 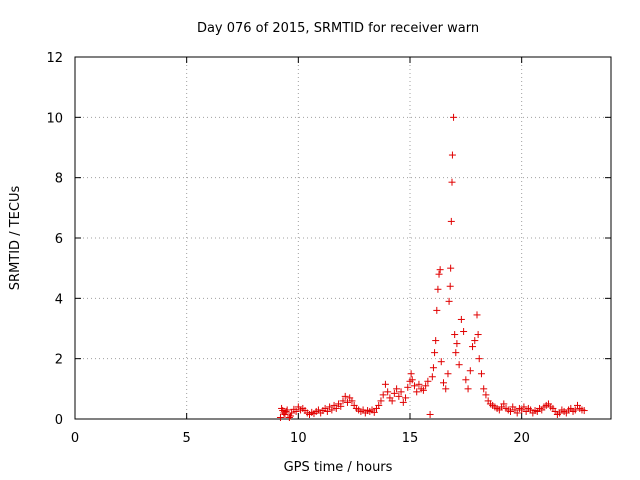 I want to click on y-axis-label: SRMTID / TECUs, so click(x=15, y=238).